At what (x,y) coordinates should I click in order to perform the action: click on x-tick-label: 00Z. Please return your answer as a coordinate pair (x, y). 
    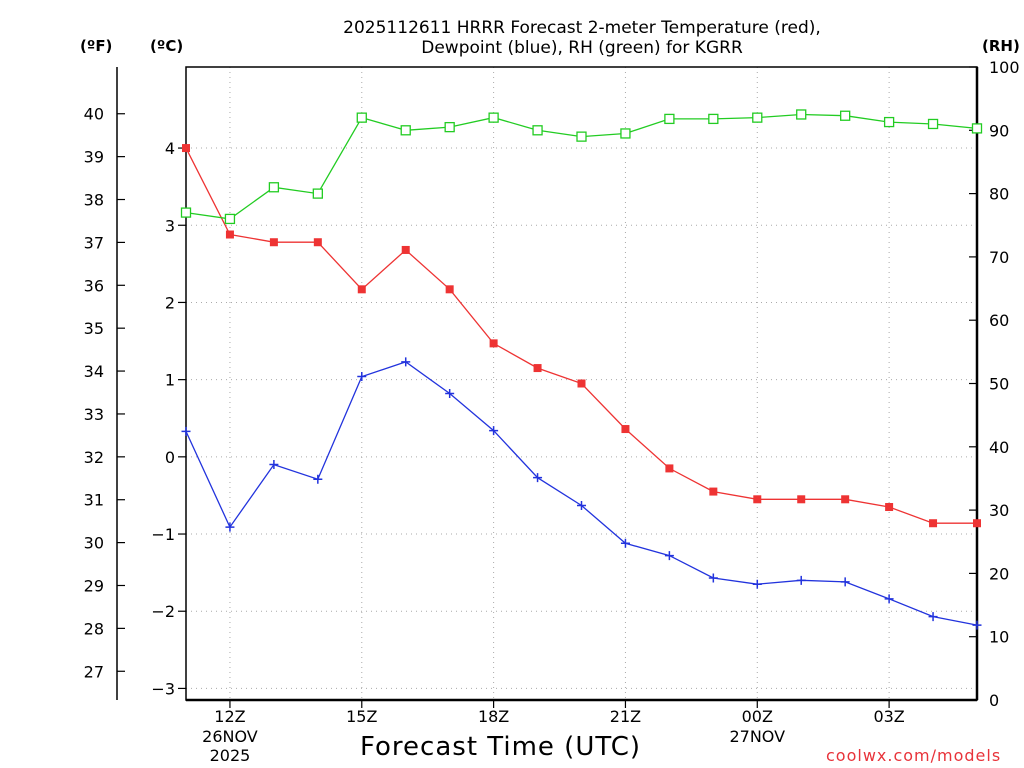
    Looking at the image, I should click on (757, 716).